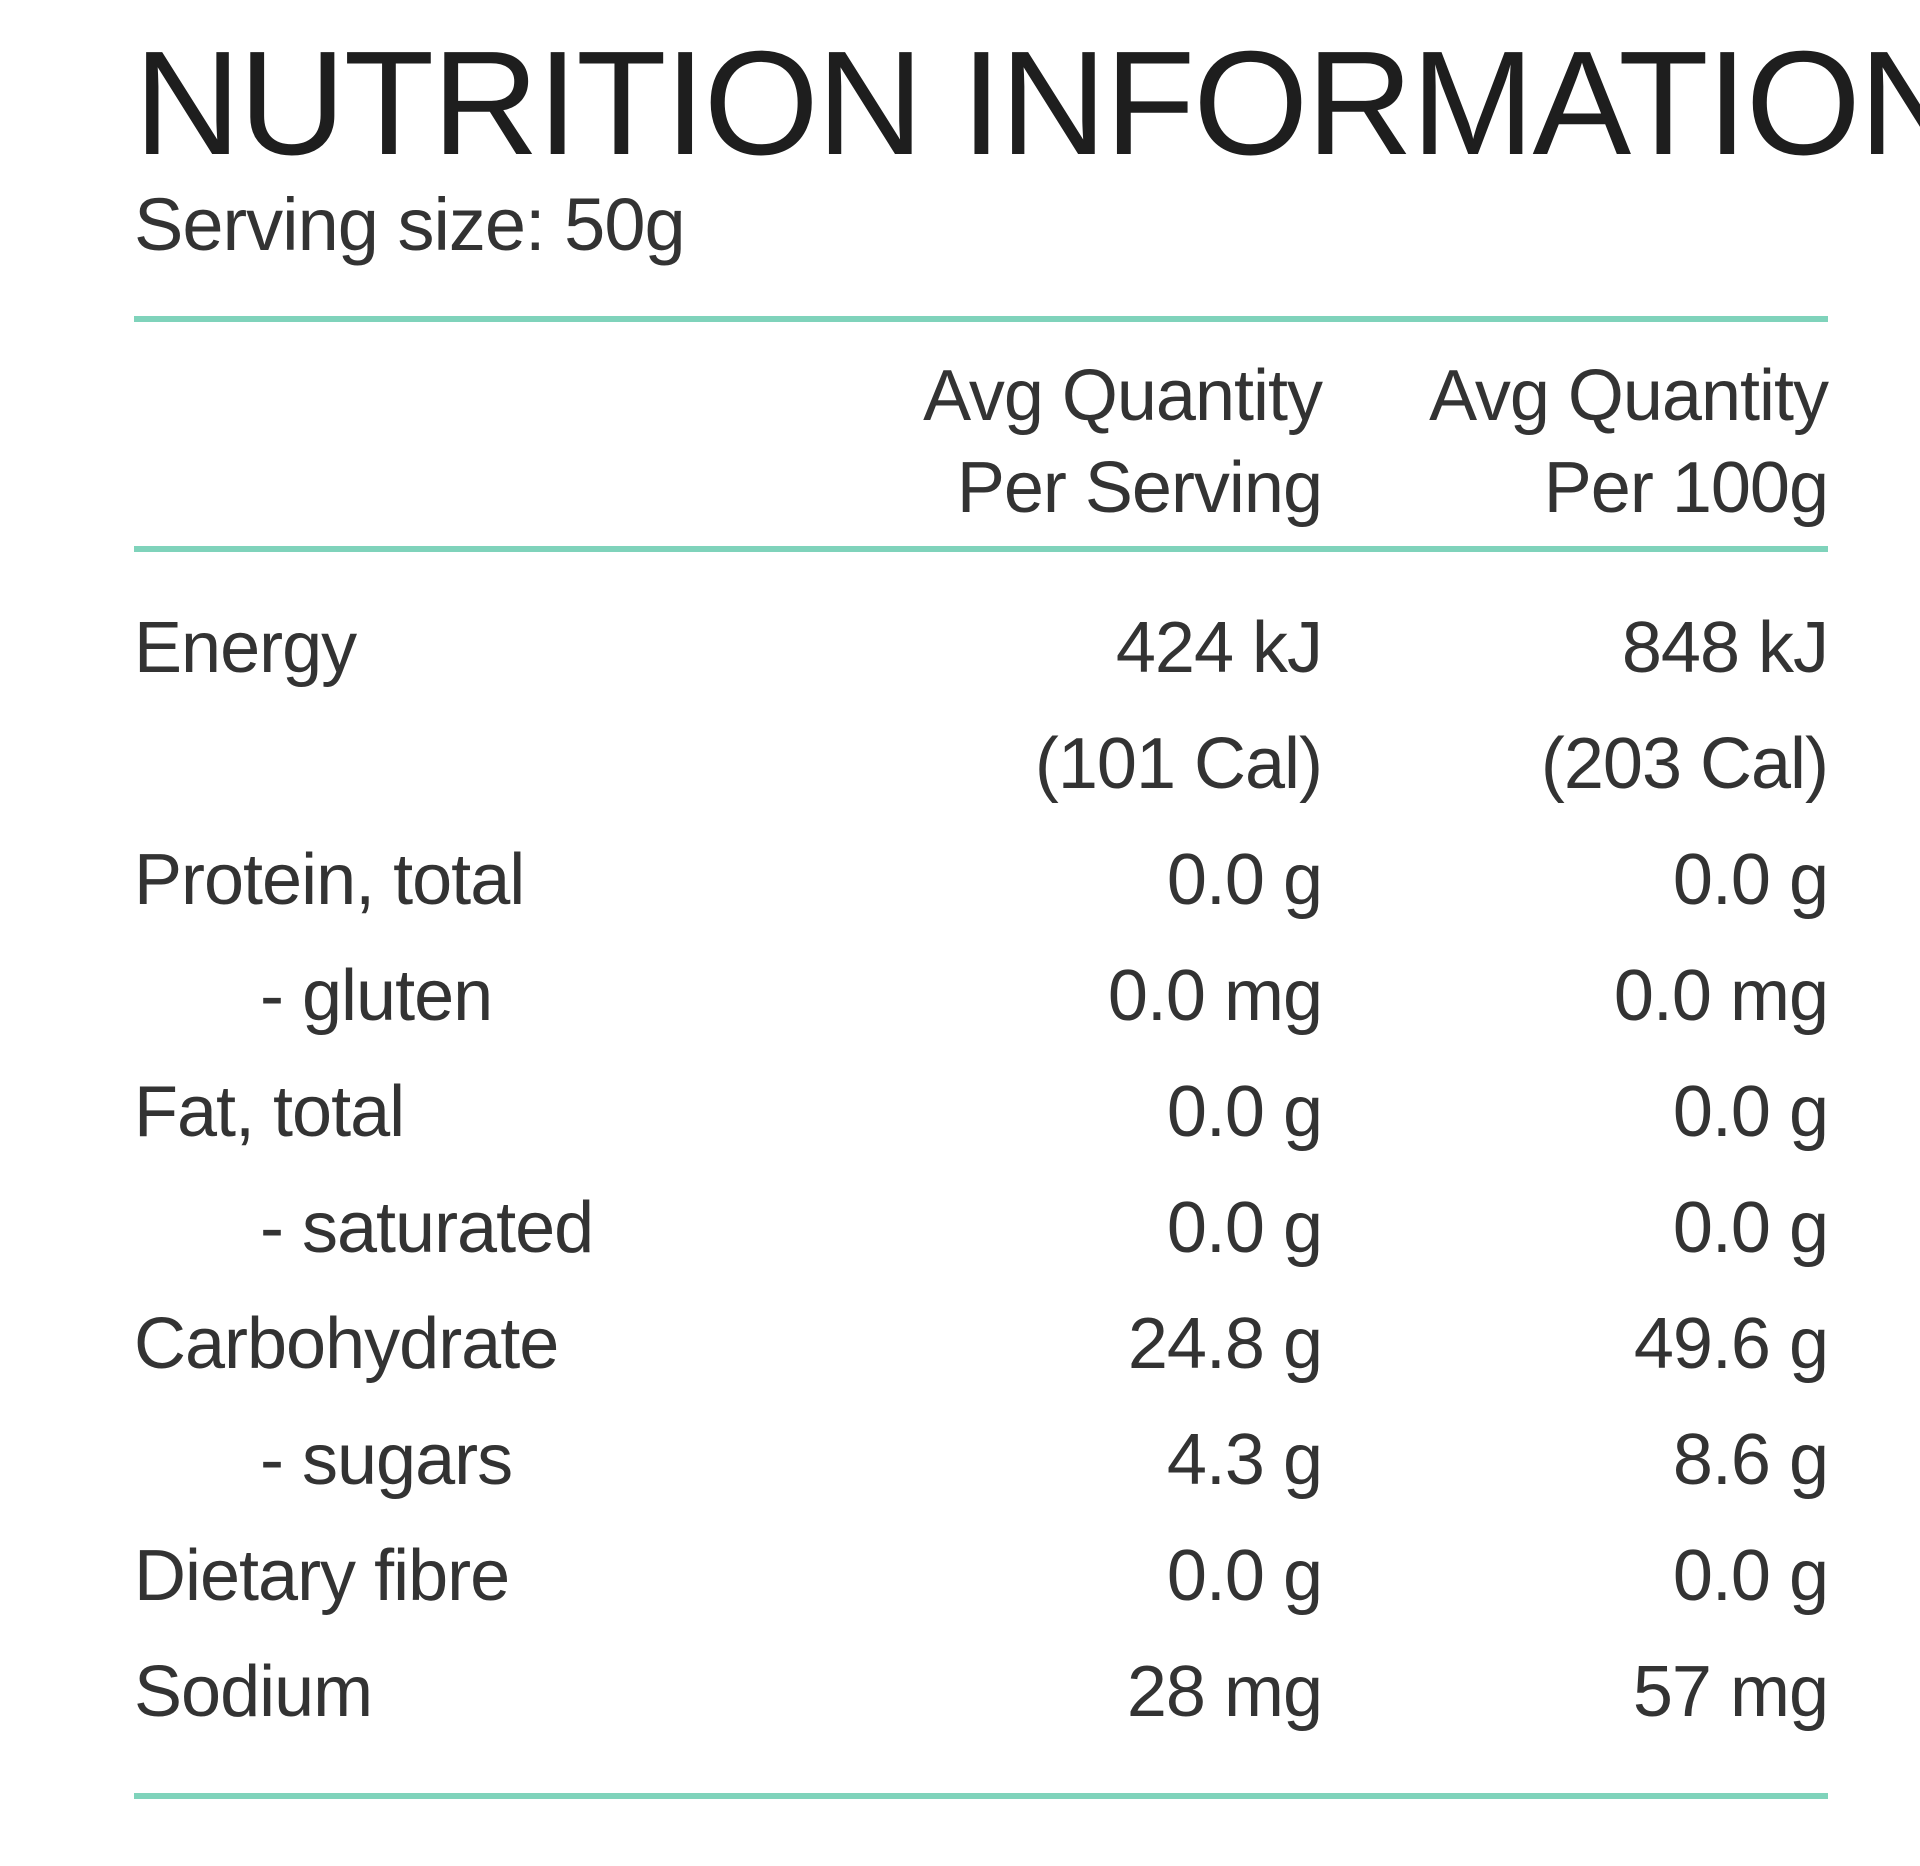 The width and height of the screenshot is (1920, 1866). Describe the element at coordinates (376, 996) in the screenshot. I see `nutrient-label: - gluten` at that location.